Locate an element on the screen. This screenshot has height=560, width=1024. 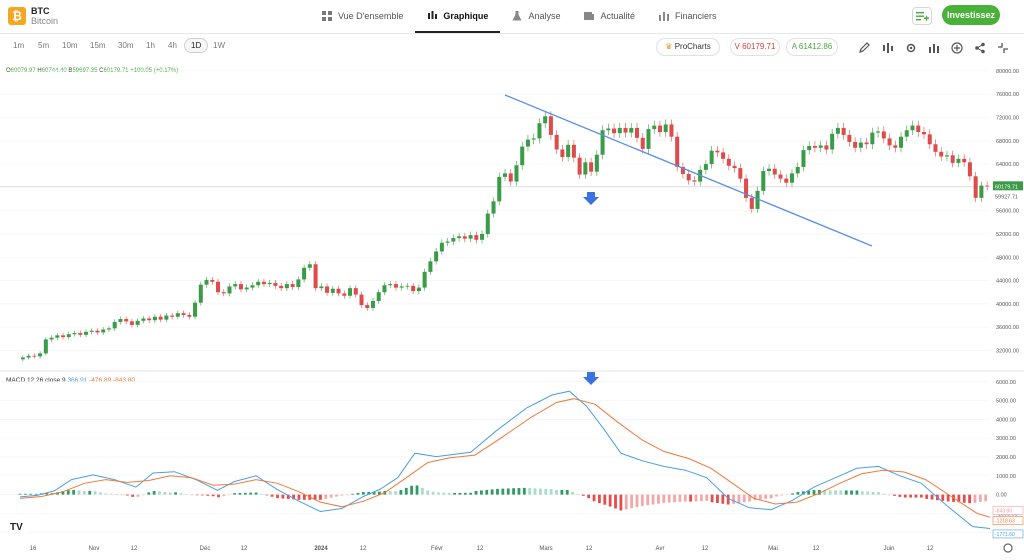
collapse-icon is located at coordinates (1003, 48).